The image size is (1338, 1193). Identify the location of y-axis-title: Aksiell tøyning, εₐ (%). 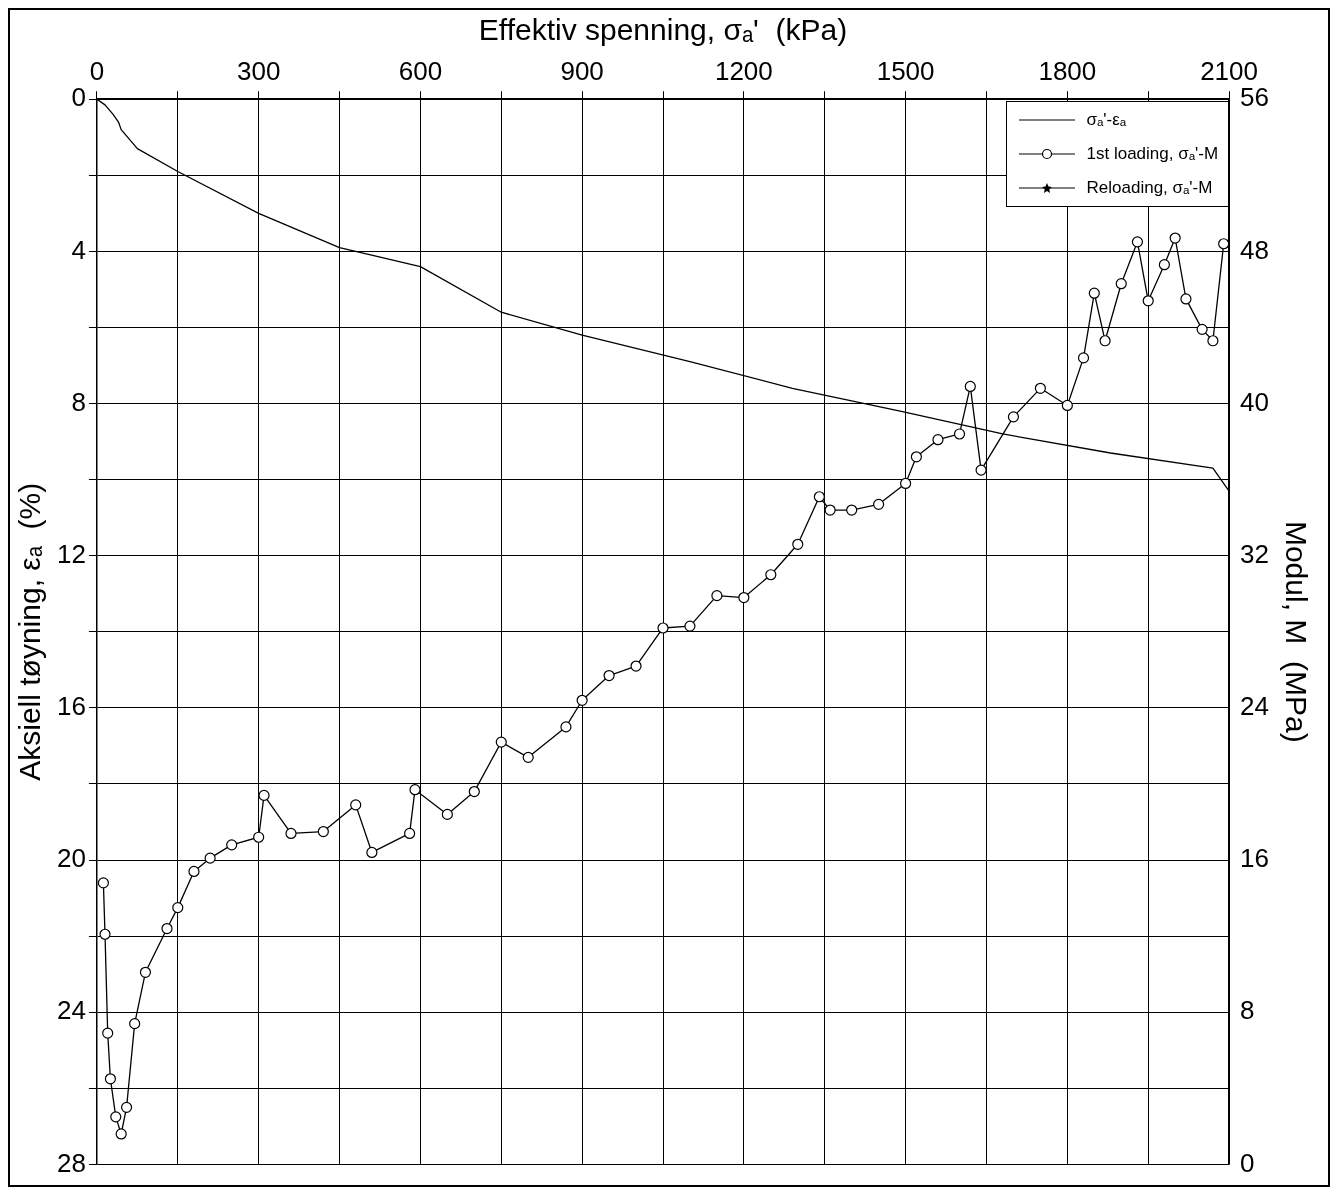
(30, 631).